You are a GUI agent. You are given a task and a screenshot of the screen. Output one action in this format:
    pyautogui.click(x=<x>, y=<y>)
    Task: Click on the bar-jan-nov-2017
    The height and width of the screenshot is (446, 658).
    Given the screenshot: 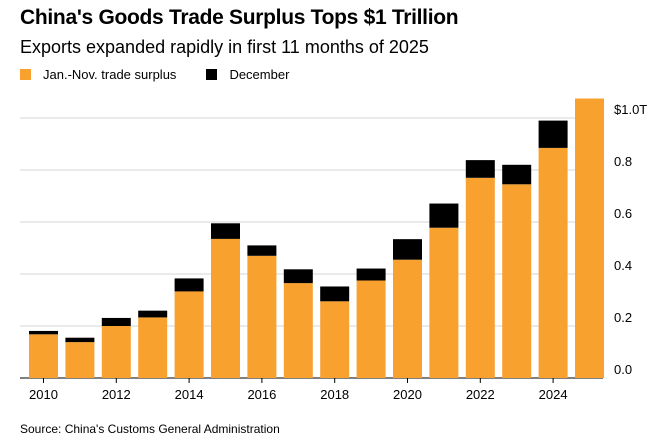 What is the action you would take?
    pyautogui.click(x=298, y=330)
    